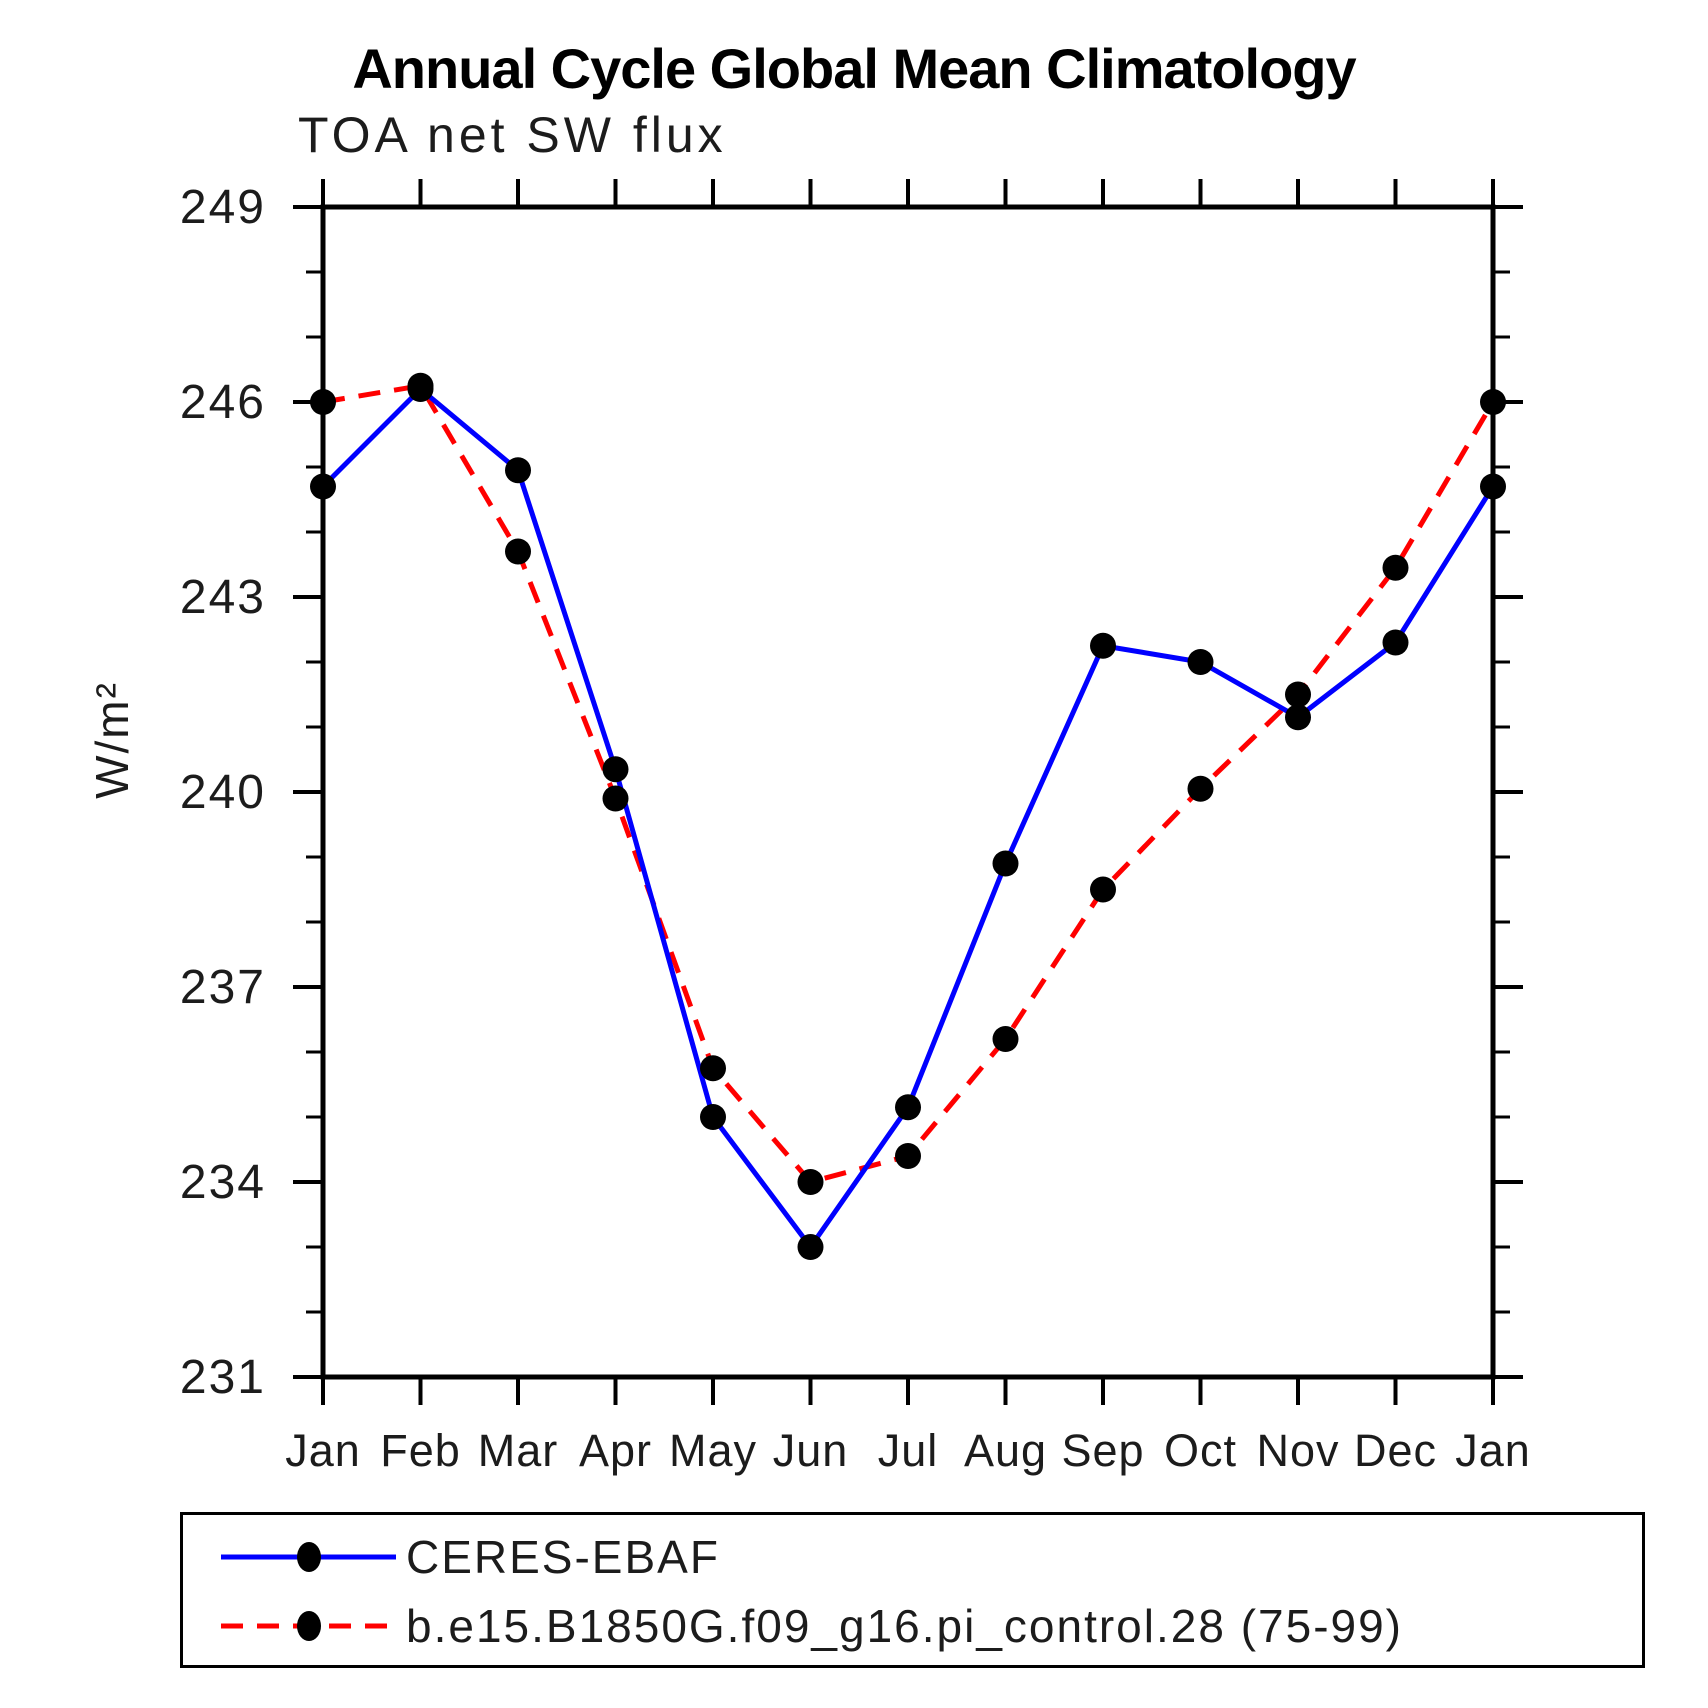 This screenshot has width=1708, height=1708. I want to click on y-tick-label: 246, so click(223, 402).